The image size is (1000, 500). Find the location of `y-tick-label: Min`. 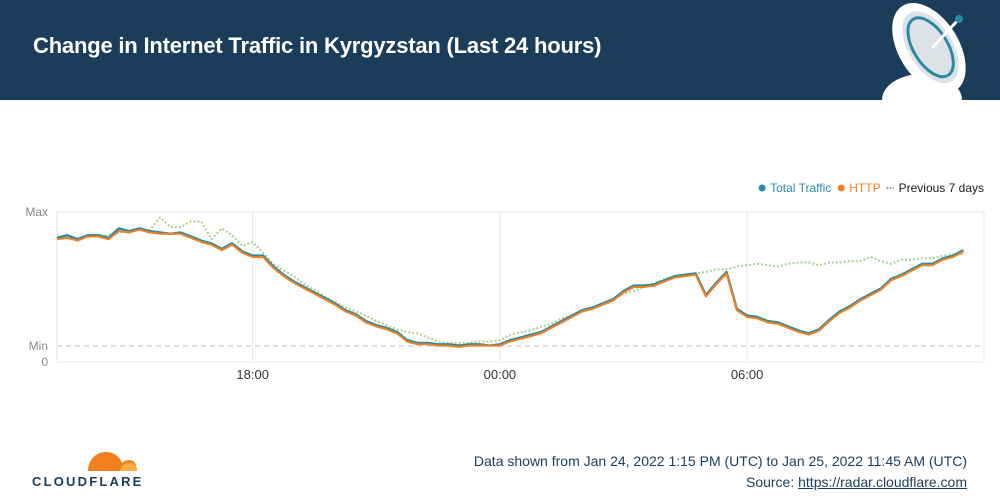

y-tick-label: Min is located at coordinates (38, 346).